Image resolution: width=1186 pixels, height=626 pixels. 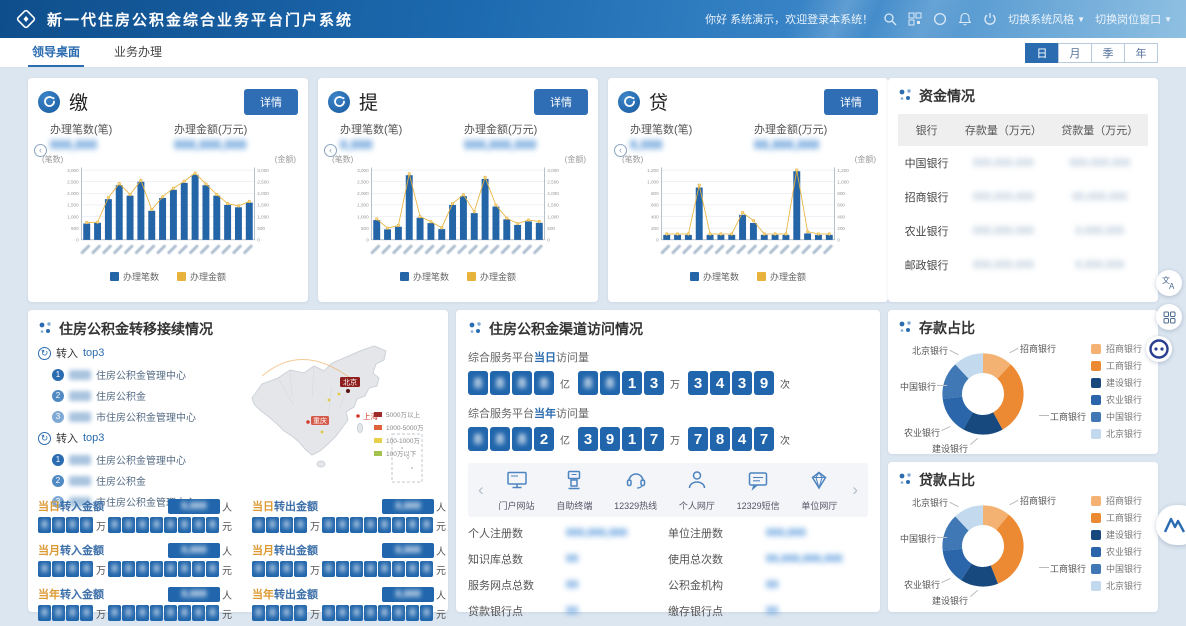 I want to click on channel-item-message: 12329短信, so click(x=758, y=490).